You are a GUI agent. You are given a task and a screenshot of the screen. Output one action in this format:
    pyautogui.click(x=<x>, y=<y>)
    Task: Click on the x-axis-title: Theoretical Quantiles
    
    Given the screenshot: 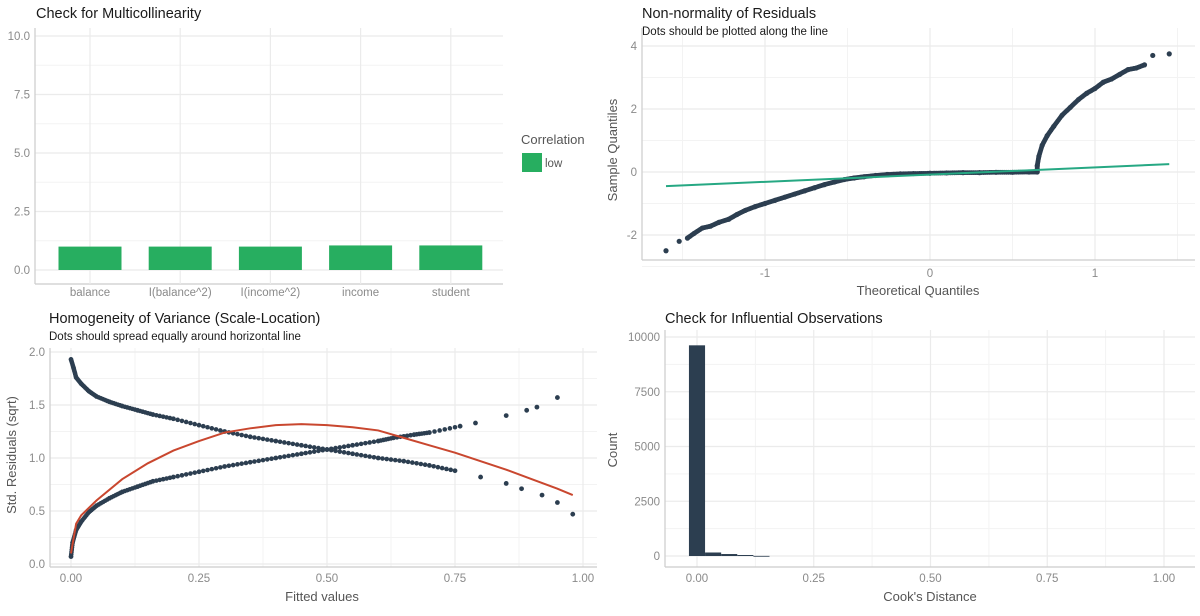 What is the action you would take?
    pyautogui.click(x=918, y=290)
    